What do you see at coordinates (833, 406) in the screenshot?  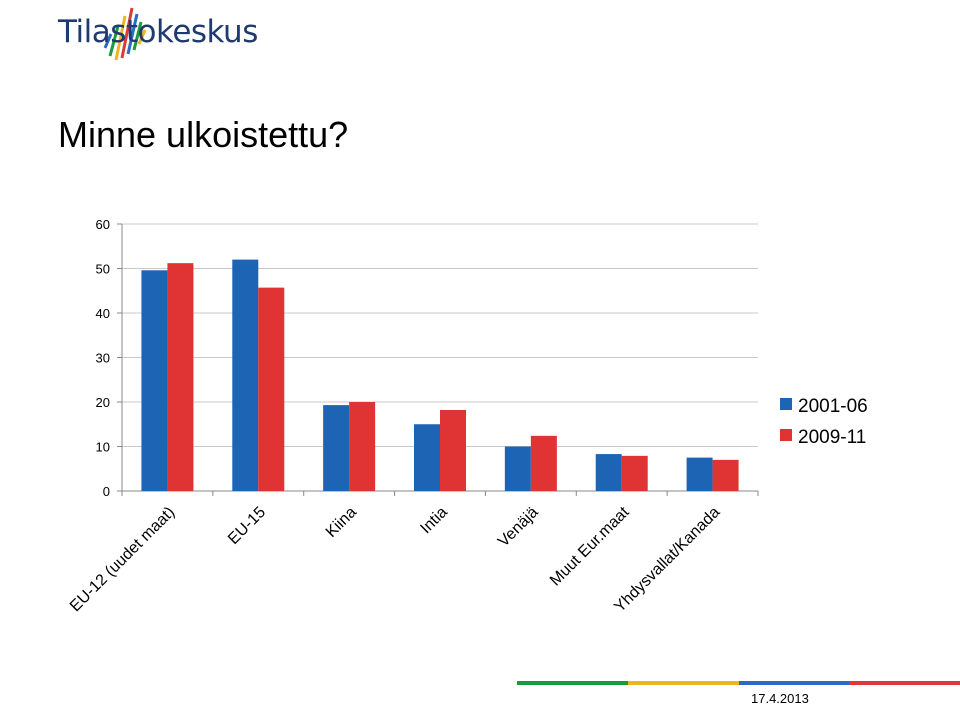 I see `legend-label: 2001-06` at bounding box center [833, 406].